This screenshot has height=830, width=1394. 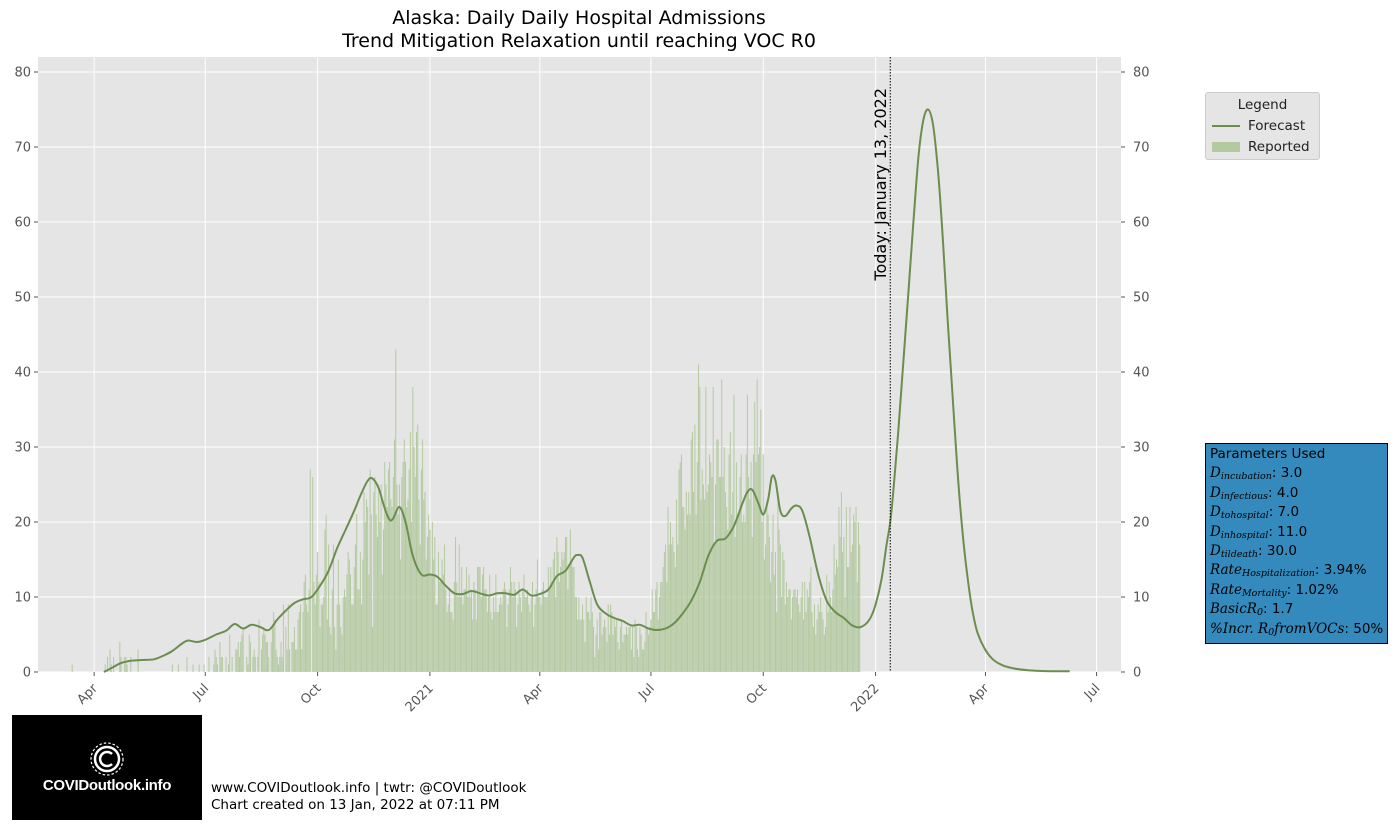 What do you see at coordinates (880, 185) in the screenshot?
I see `today-label: Today: January 13, 2022` at bounding box center [880, 185].